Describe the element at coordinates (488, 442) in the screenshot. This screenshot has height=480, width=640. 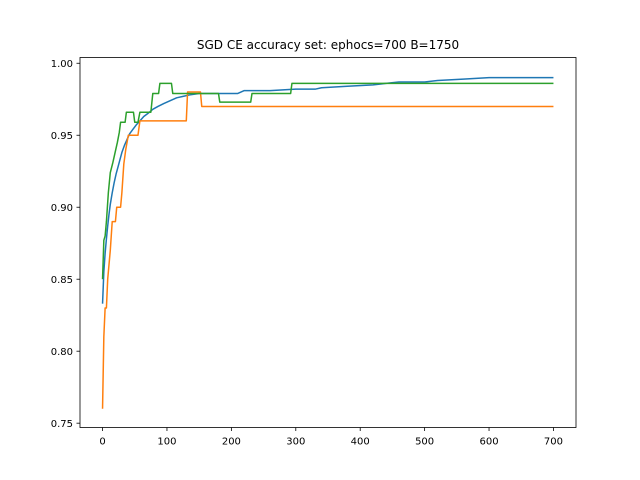
I see `x-tick-label: 600` at that location.